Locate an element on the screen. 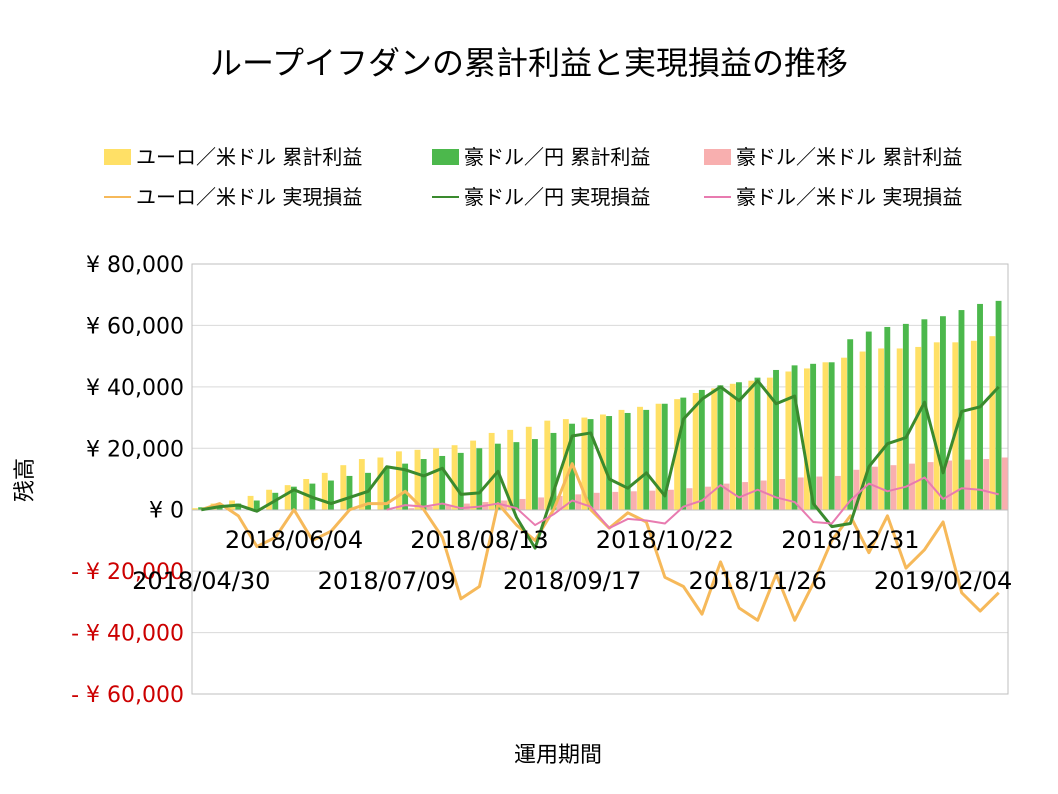 The height and width of the screenshot is (794, 1058). x-tick-label: 2019/02/04 is located at coordinates (943, 581).